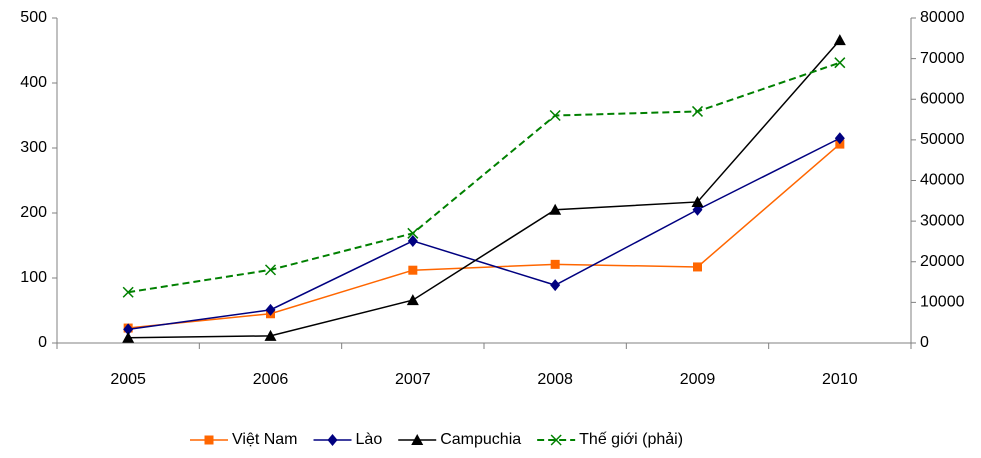 The image size is (981, 458). What do you see at coordinates (942, 98) in the screenshot?
I see `y2-tick-label: 60000` at bounding box center [942, 98].